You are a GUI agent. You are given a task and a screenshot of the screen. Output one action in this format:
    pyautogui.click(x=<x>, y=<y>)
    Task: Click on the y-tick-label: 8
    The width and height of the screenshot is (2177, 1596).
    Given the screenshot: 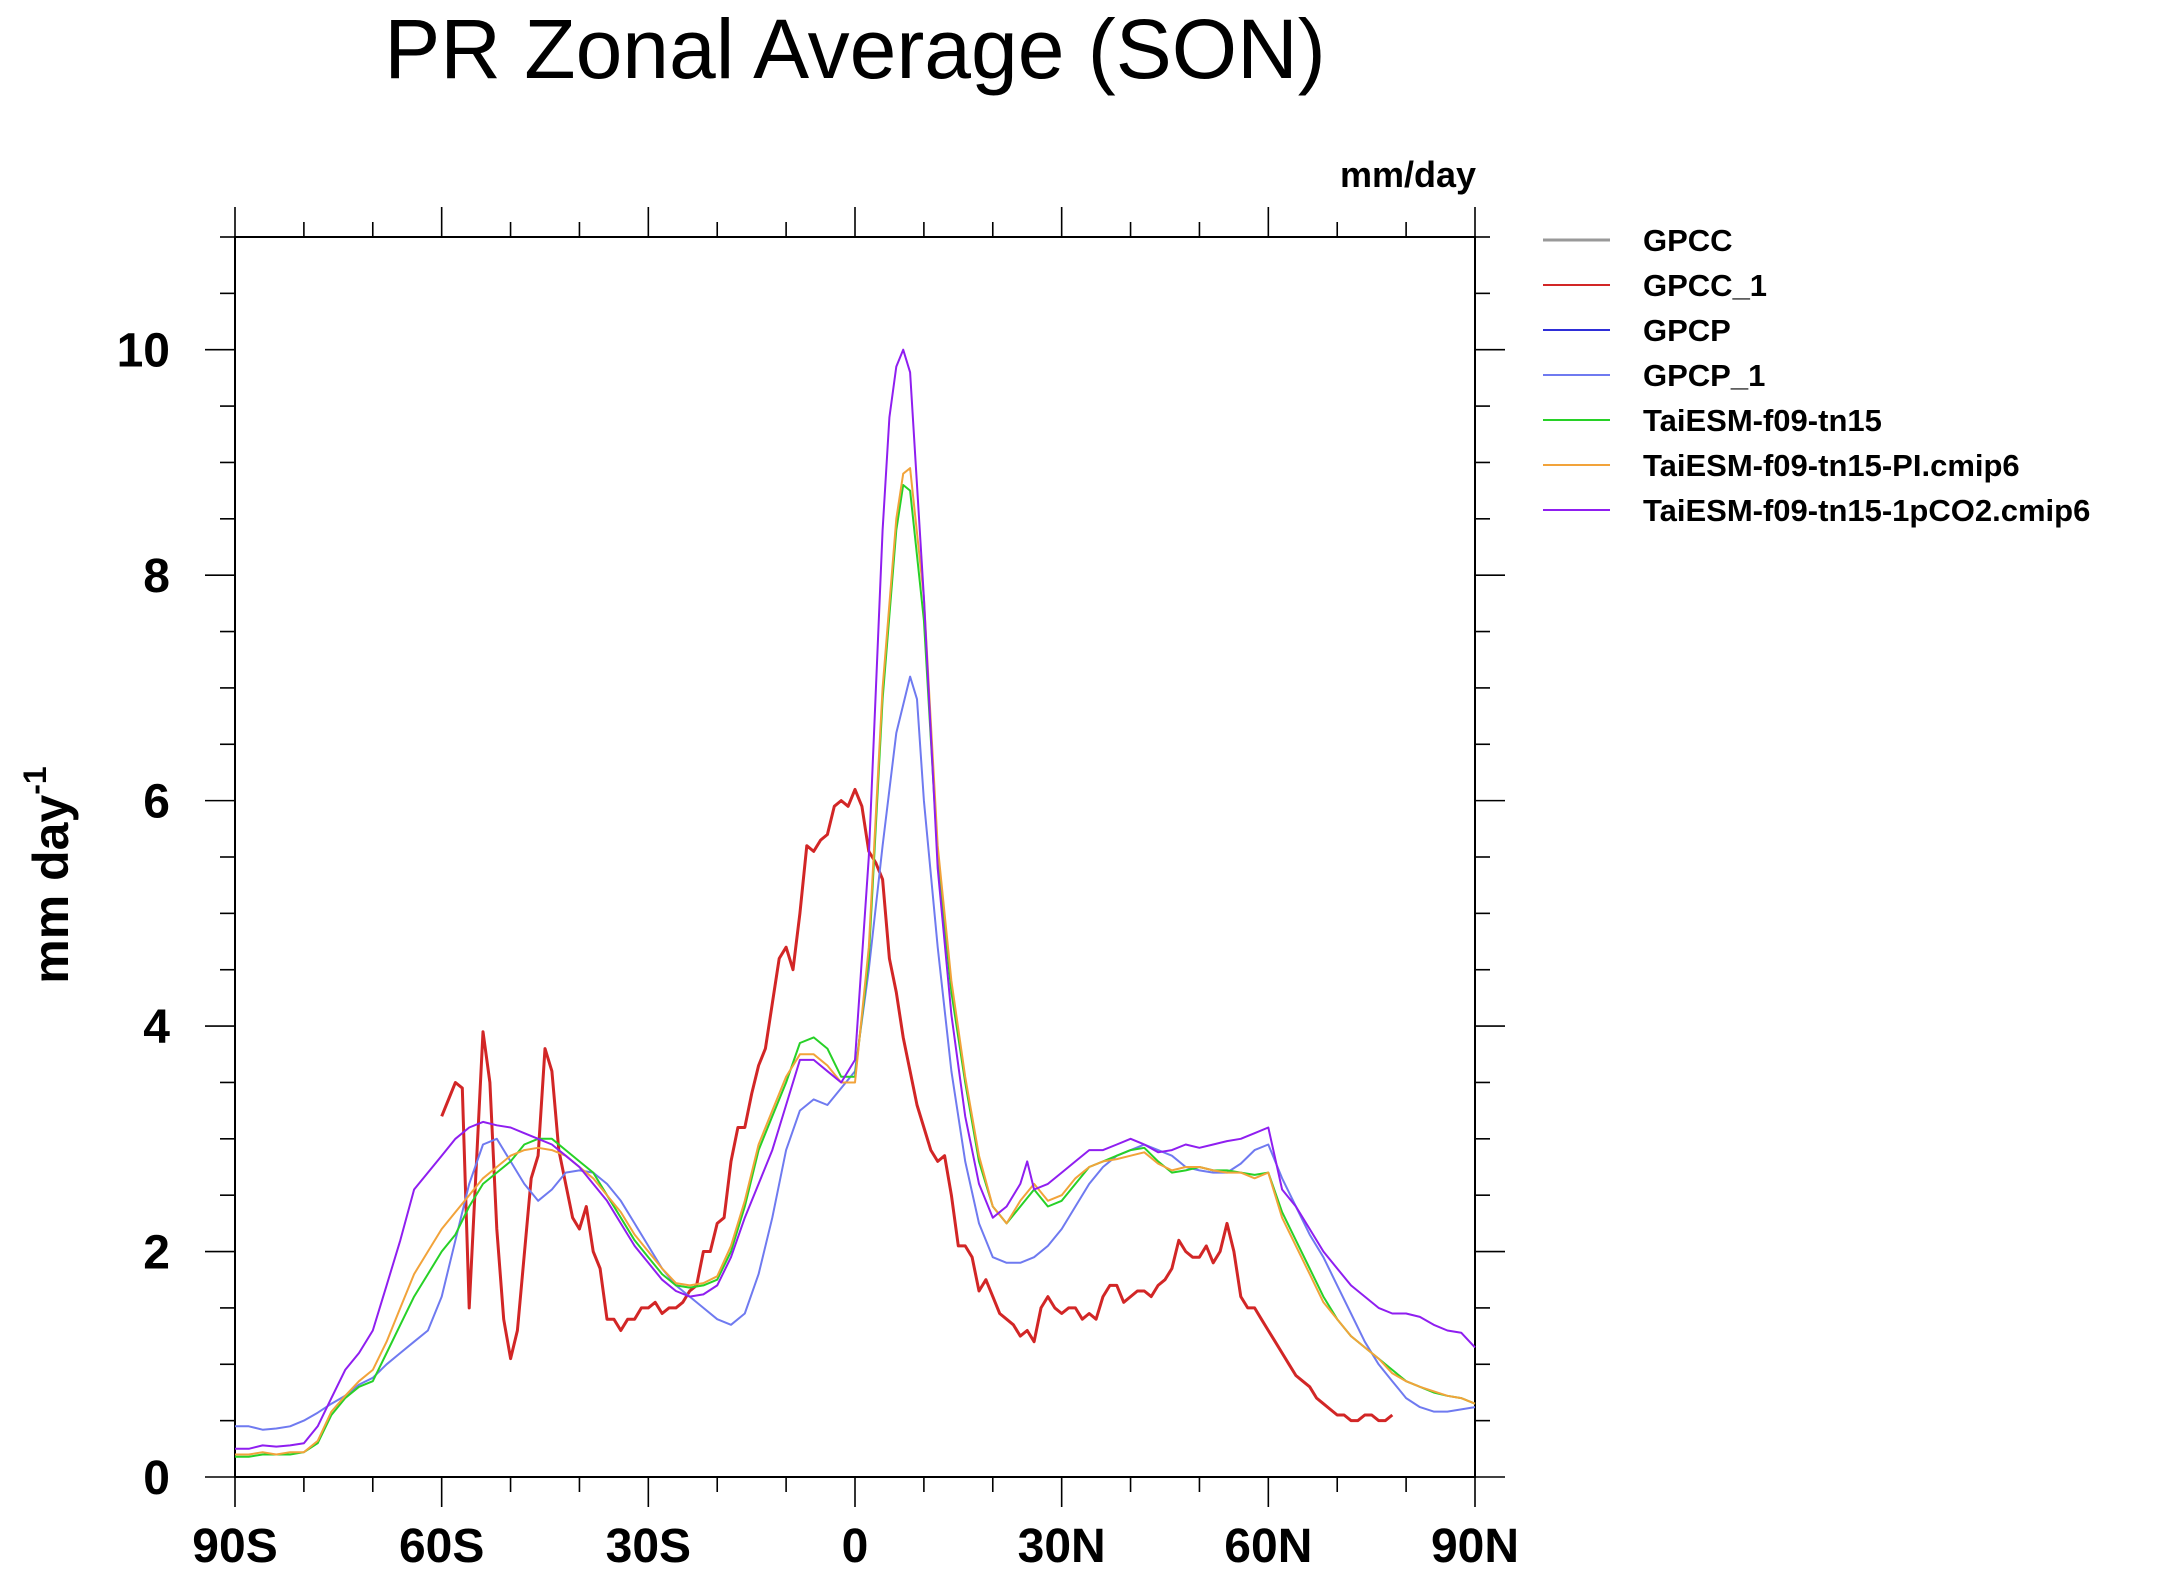 What is the action you would take?
    pyautogui.click(x=156, y=576)
    